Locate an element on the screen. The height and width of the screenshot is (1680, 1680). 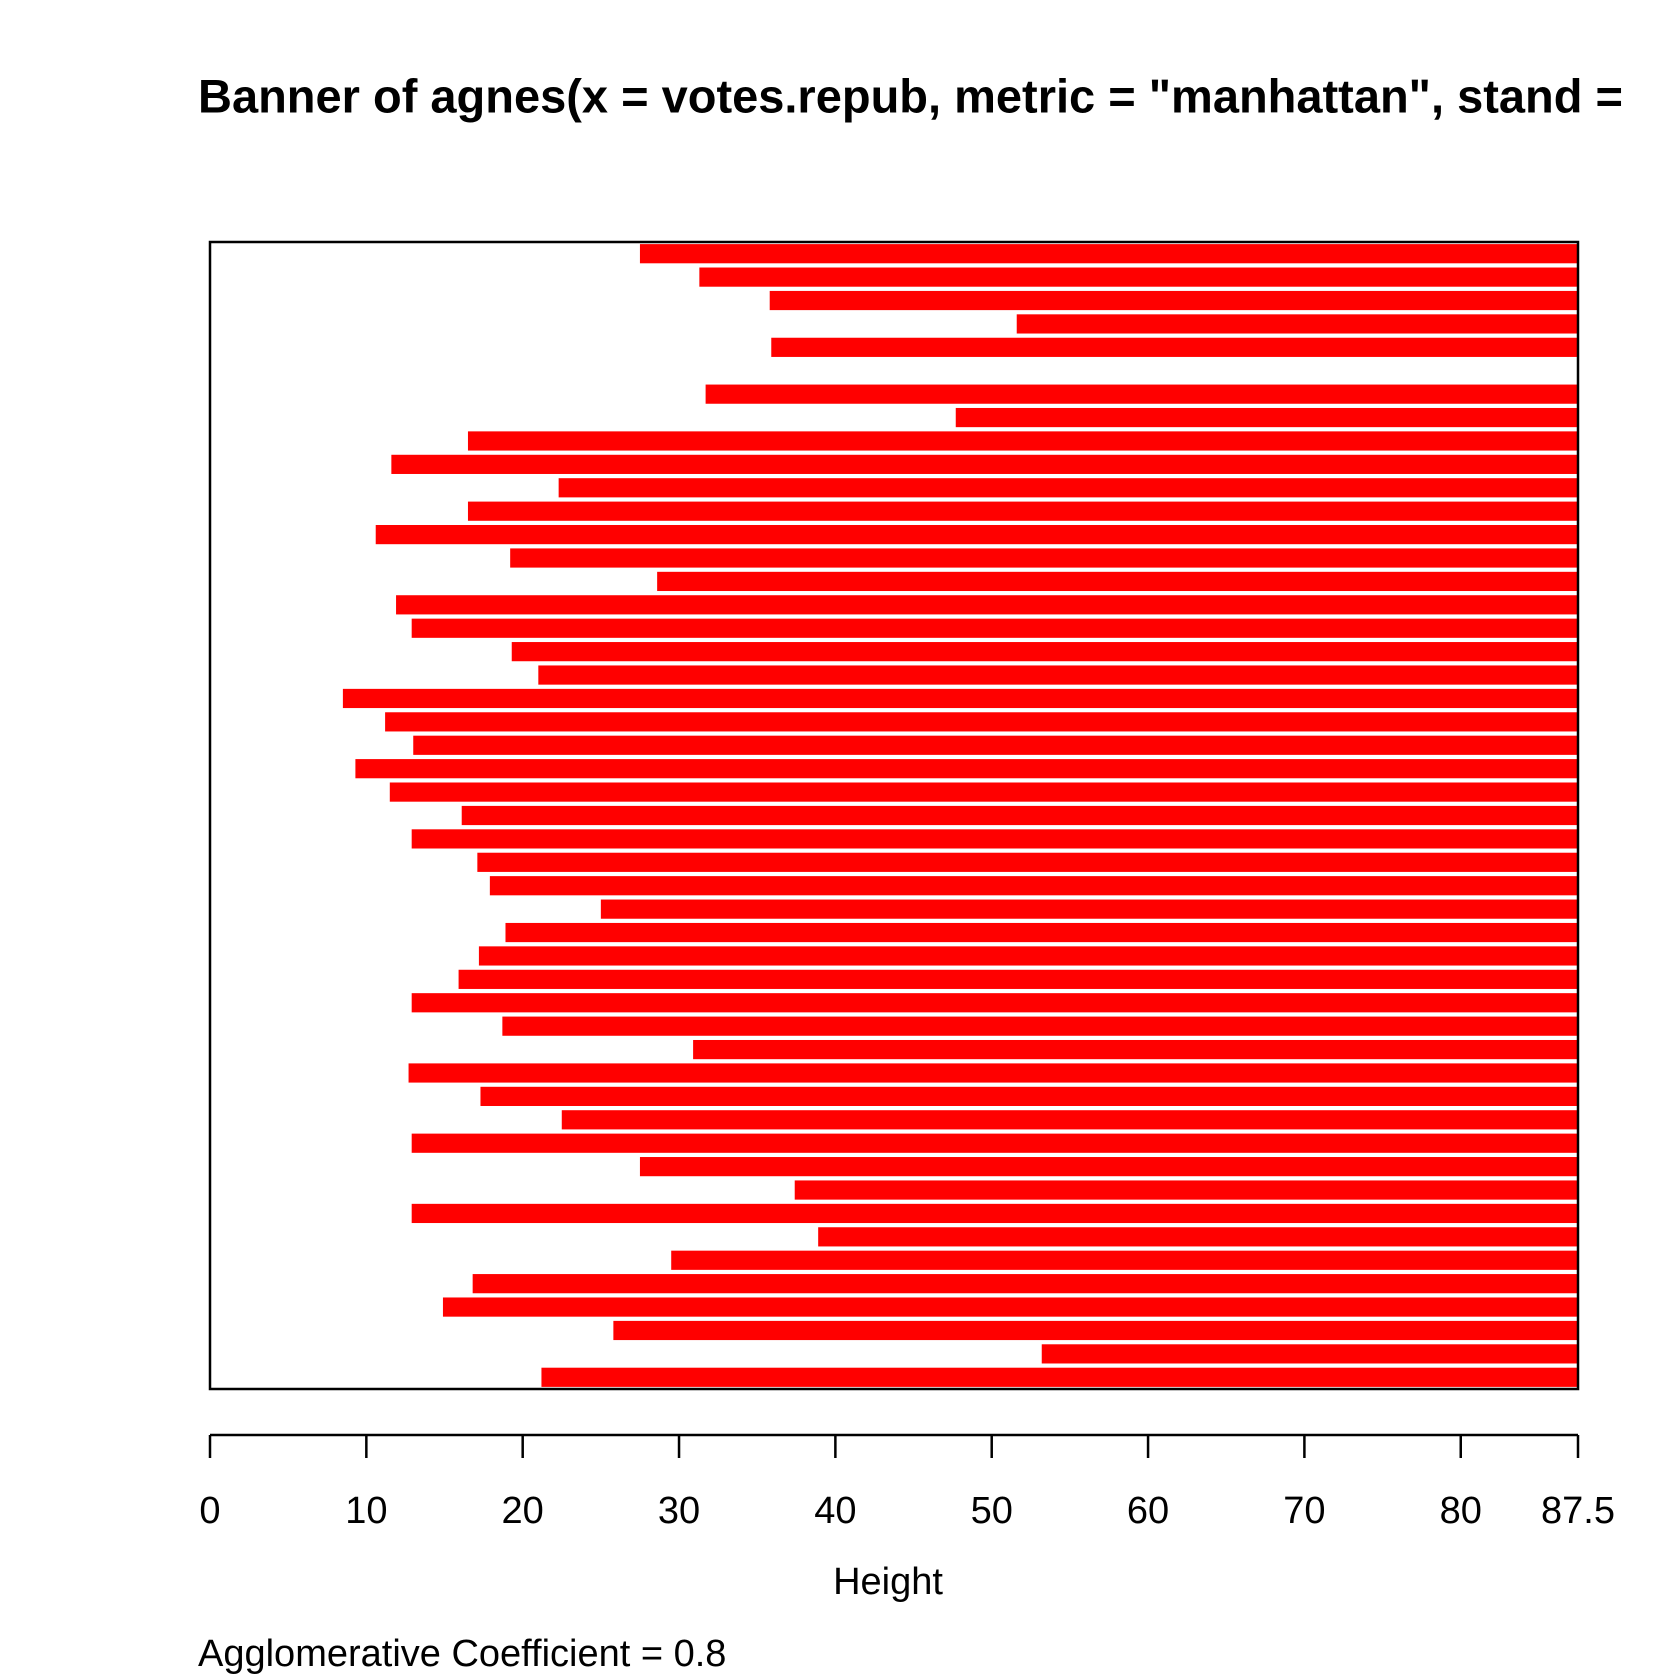
x-tick-label: 60 is located at coordinates (1148, 1511).